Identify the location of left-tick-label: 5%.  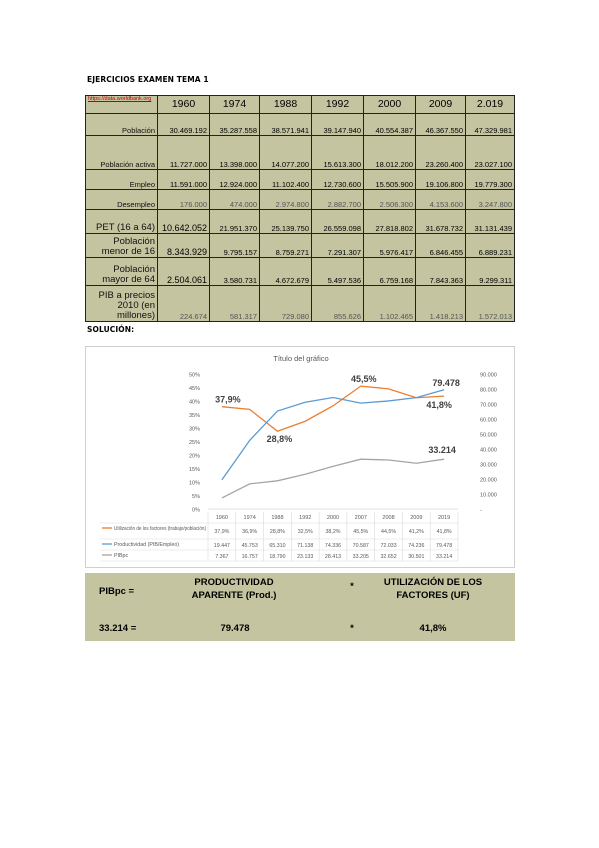
(196, 497).